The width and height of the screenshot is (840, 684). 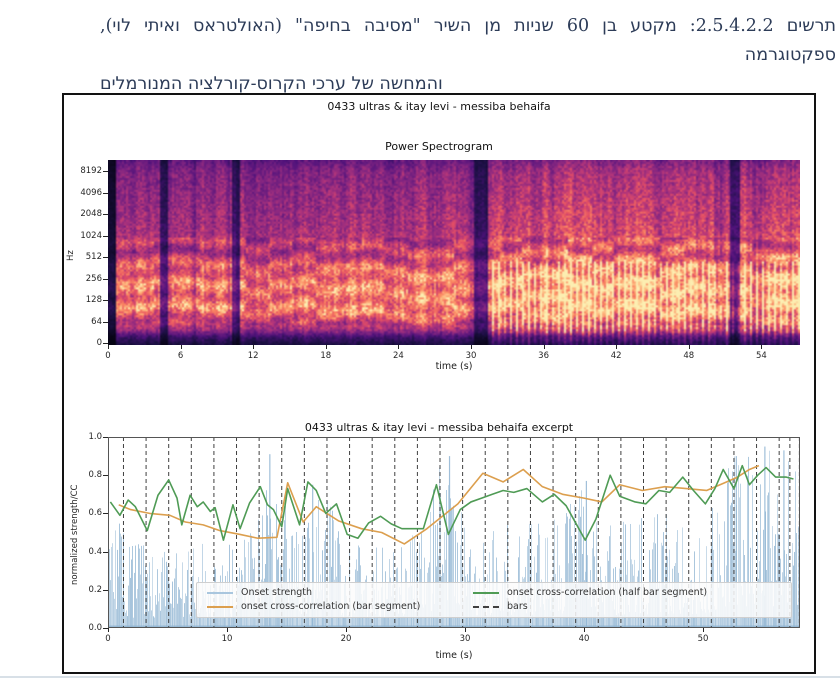 I want to click on legend-label: bars, so click(x=517, y=606).